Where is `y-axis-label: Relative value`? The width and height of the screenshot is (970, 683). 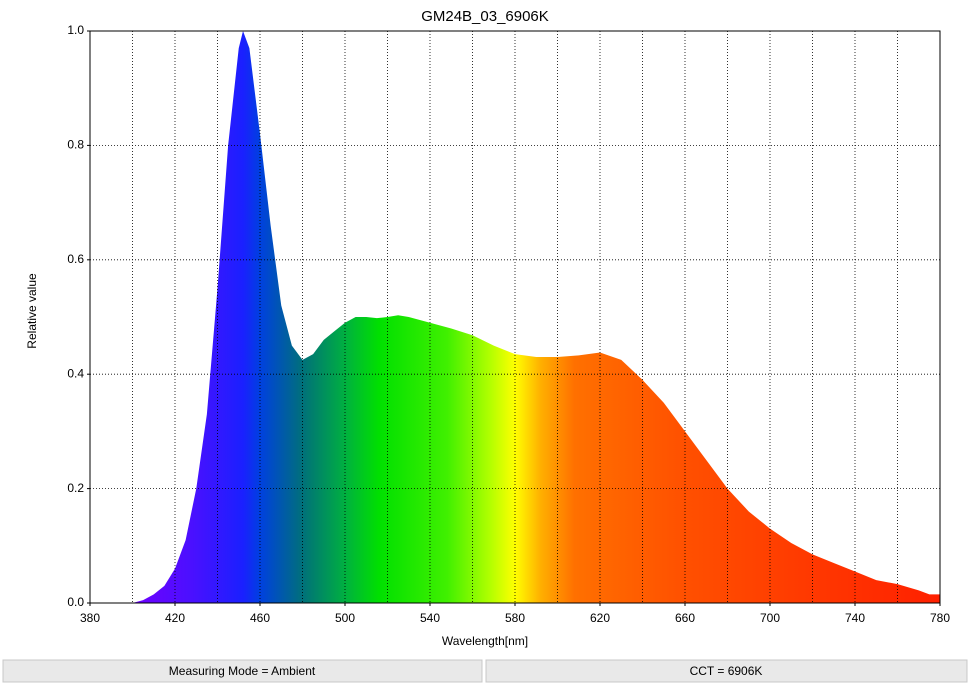 y-axis-label: Relative value is located at coordinates (32, 311).